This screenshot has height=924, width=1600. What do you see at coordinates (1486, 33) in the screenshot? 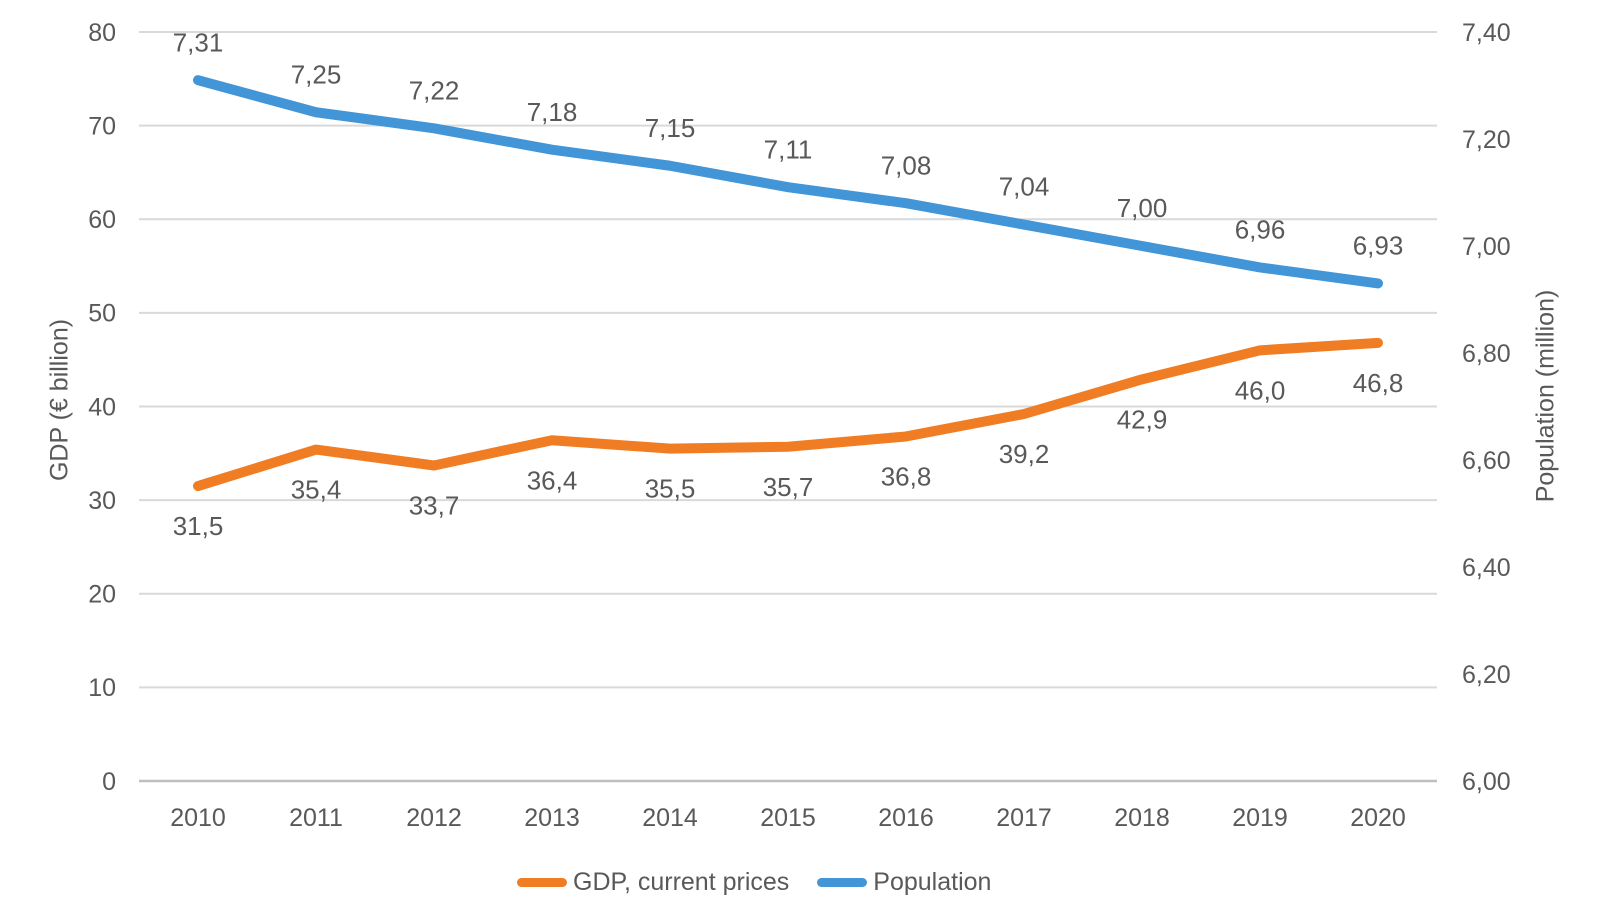
I see `right-tick-label: 7,40` at bounding box center [1486, 33].